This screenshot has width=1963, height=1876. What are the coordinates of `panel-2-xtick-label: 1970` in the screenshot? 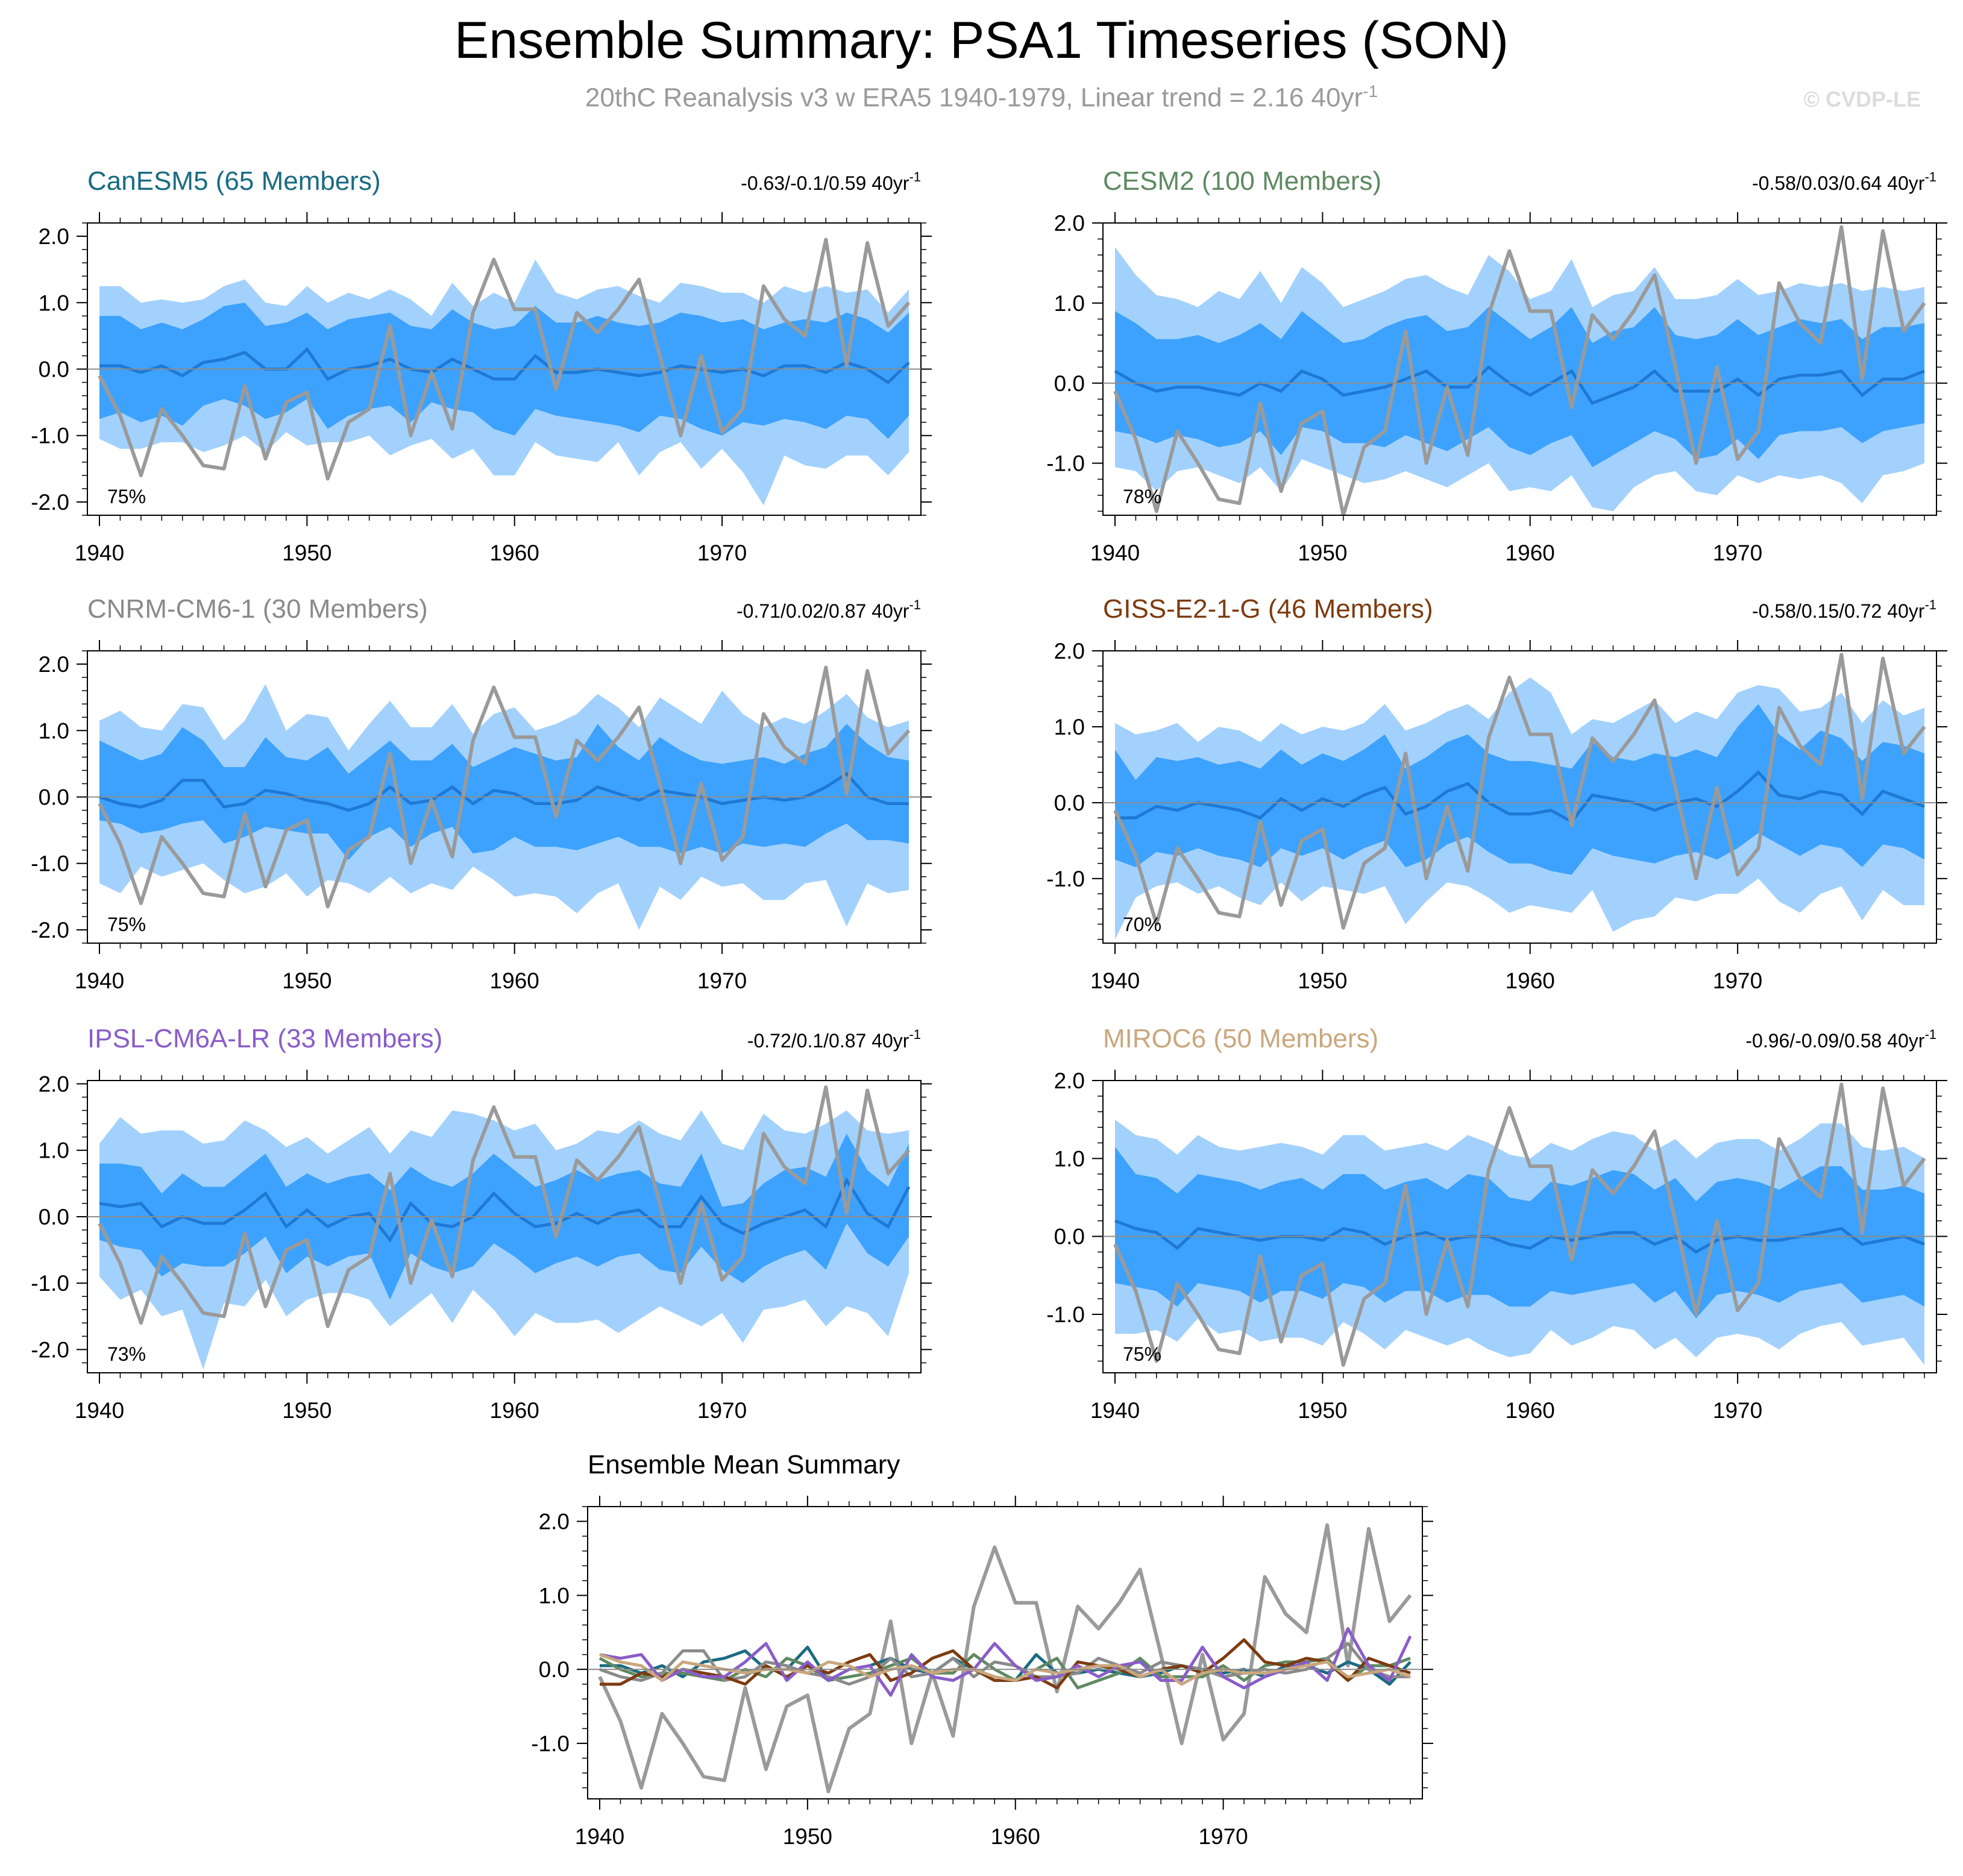 It's located at (1737, 553).